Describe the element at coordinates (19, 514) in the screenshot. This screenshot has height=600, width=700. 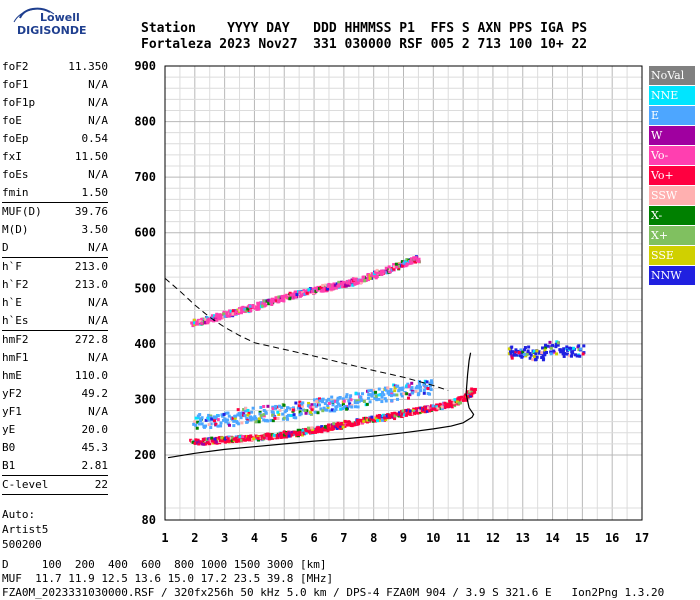
I see `auto-scaling-line: Auto:` at that location.